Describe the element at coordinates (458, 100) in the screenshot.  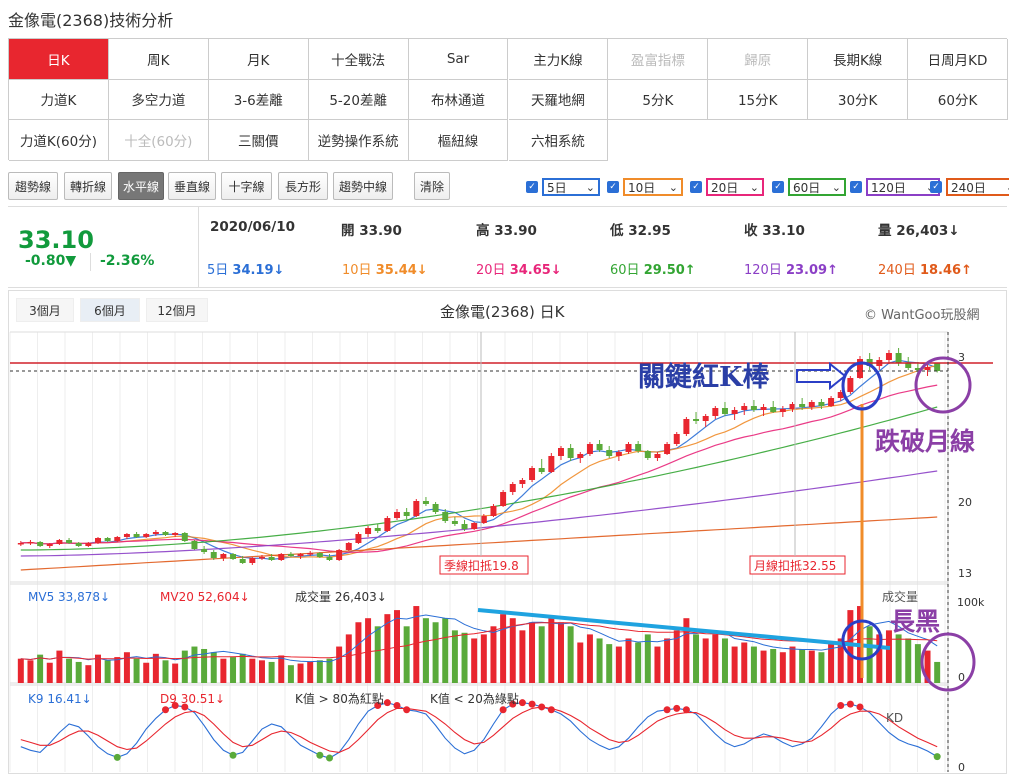
I see `nav-tab: 布林通道` at that location.